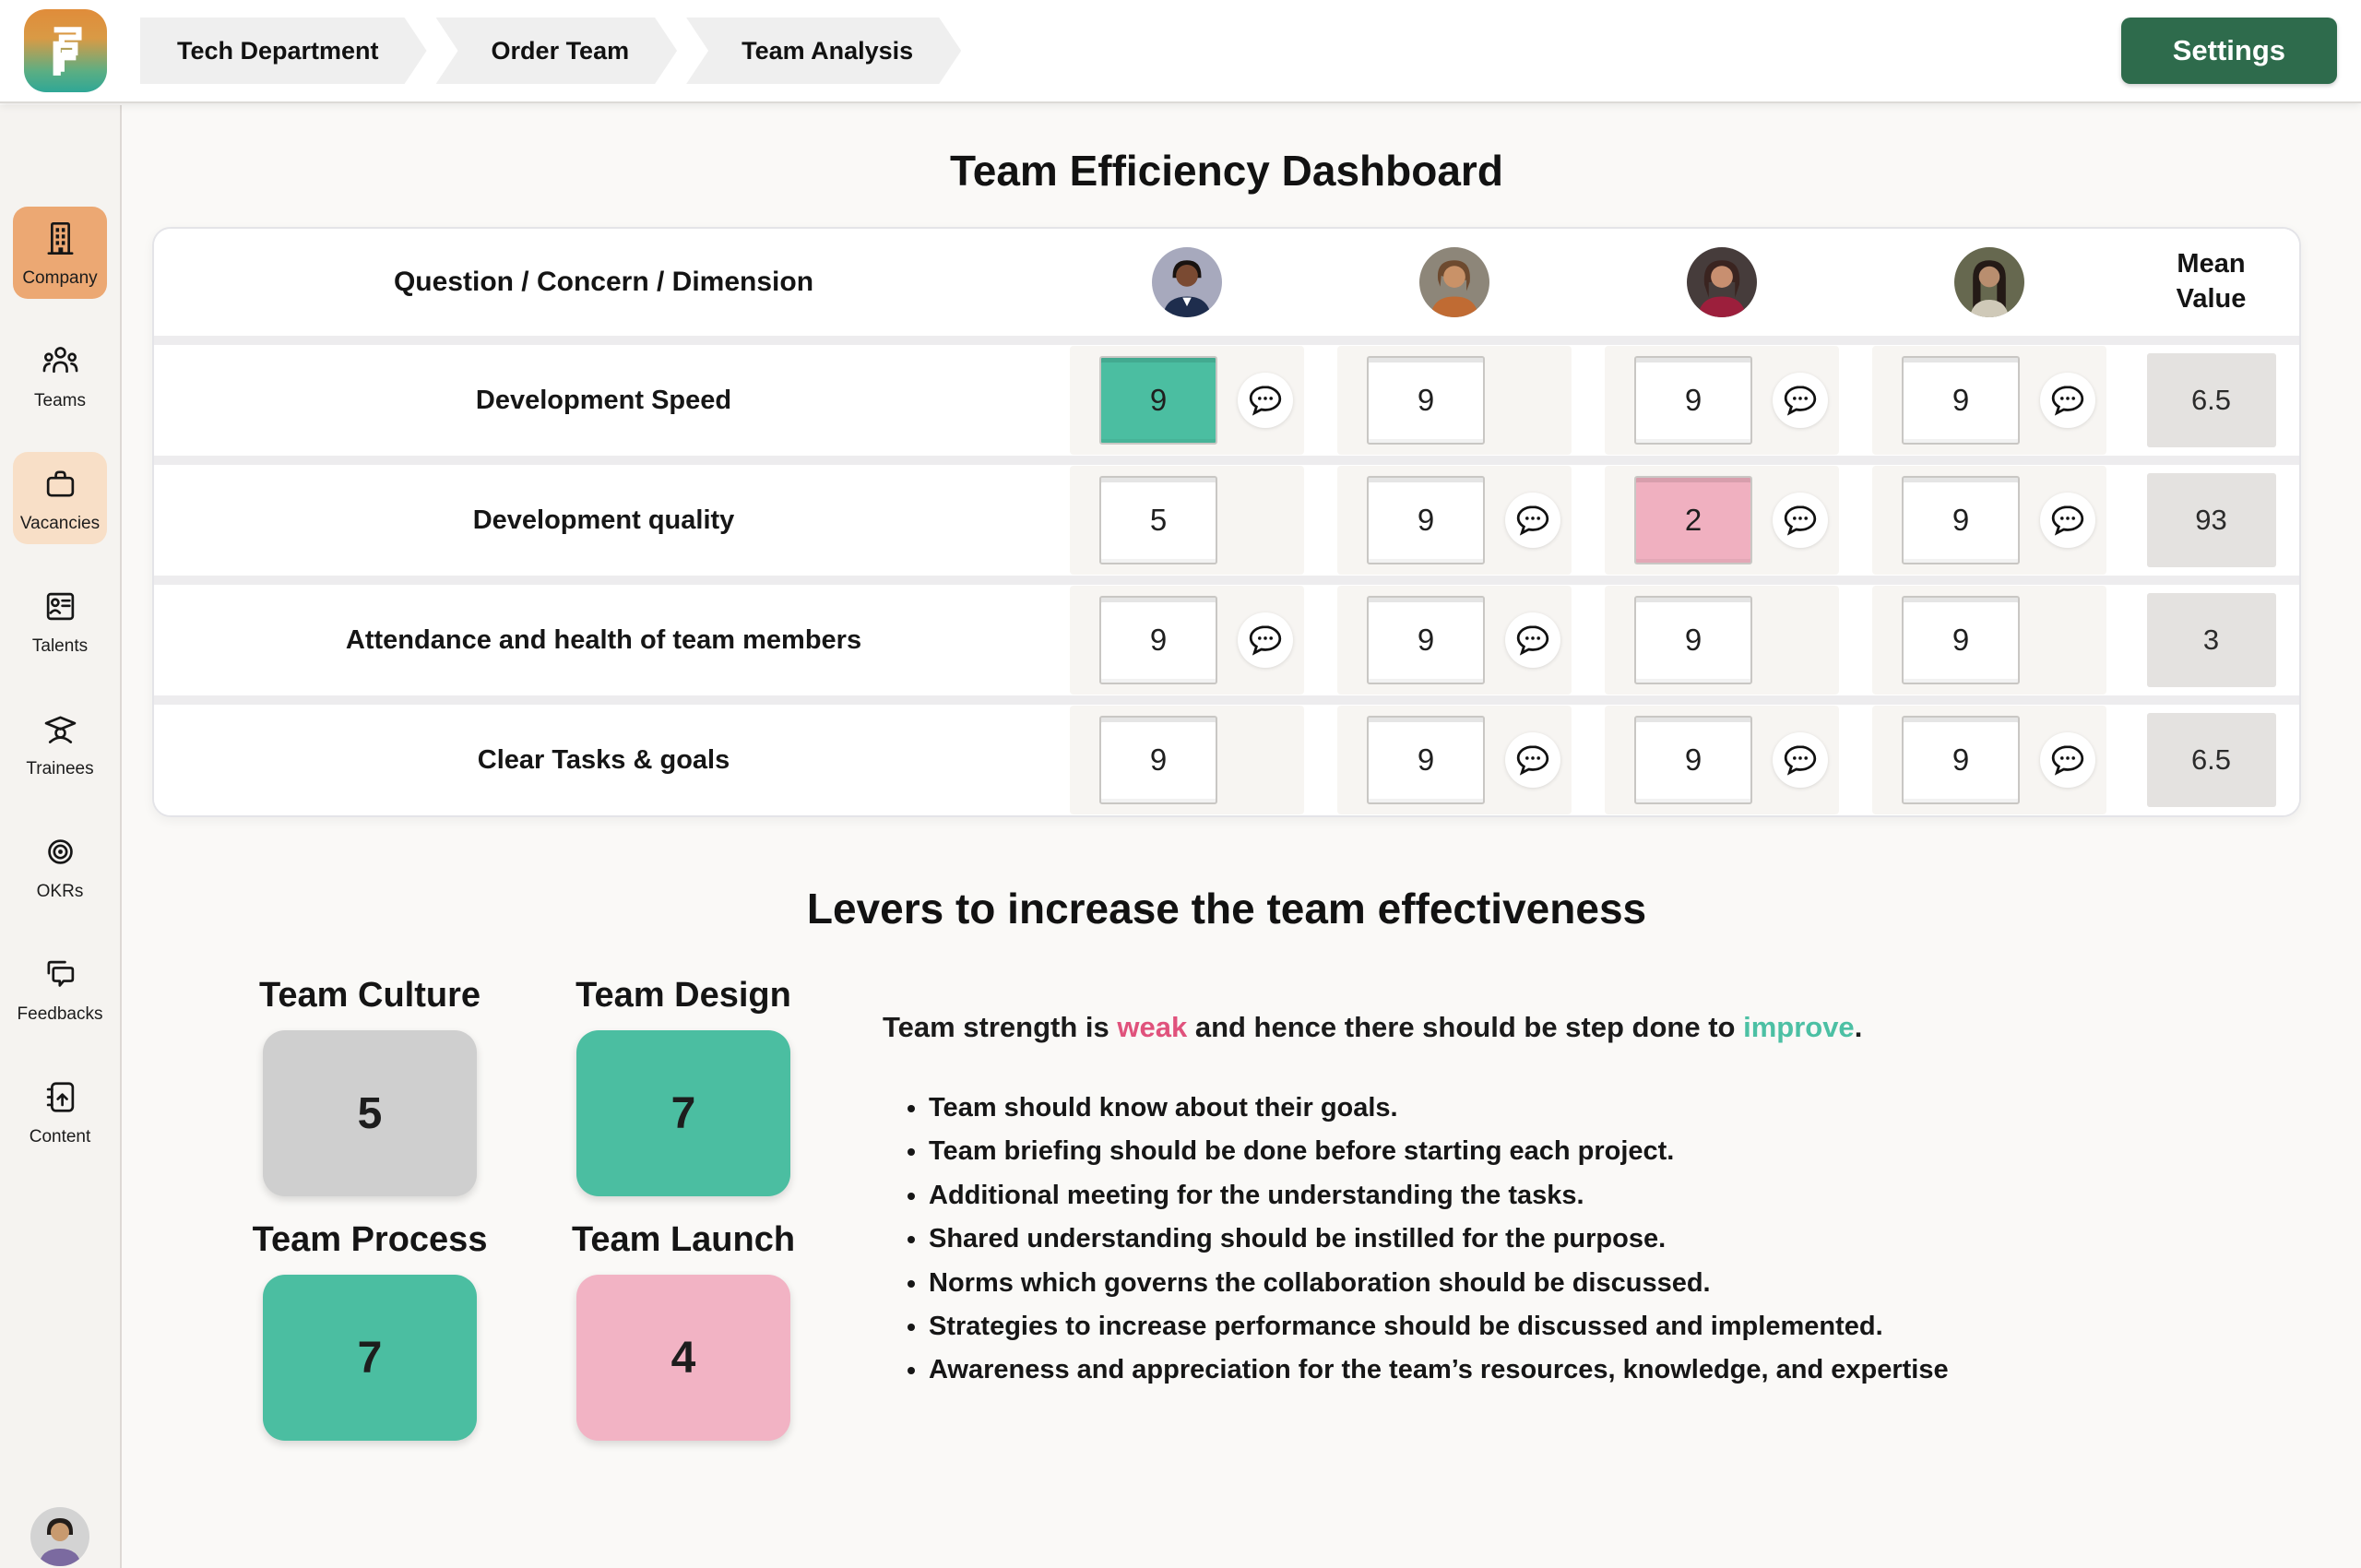  Describe the element at coordinates (283, 51) in the screenshot. I see `breadcrumb-item-tech-department: Tech Department` at that location.